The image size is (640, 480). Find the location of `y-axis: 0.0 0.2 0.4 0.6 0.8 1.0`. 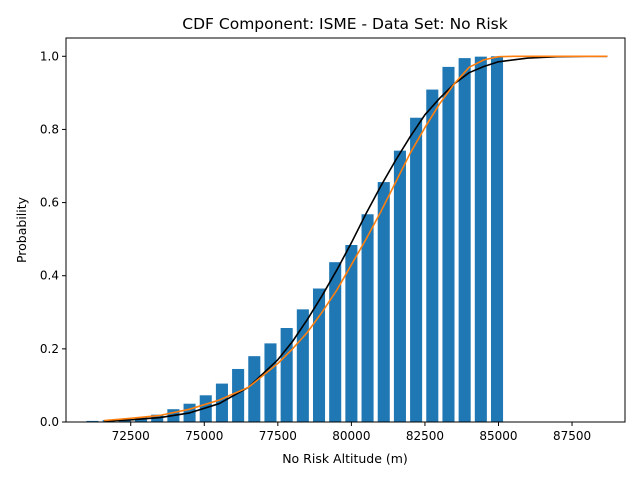

y-axis: 0.0 0.2 0.4 0.6 0.8 1.0 is located at coordinates (53, 239).